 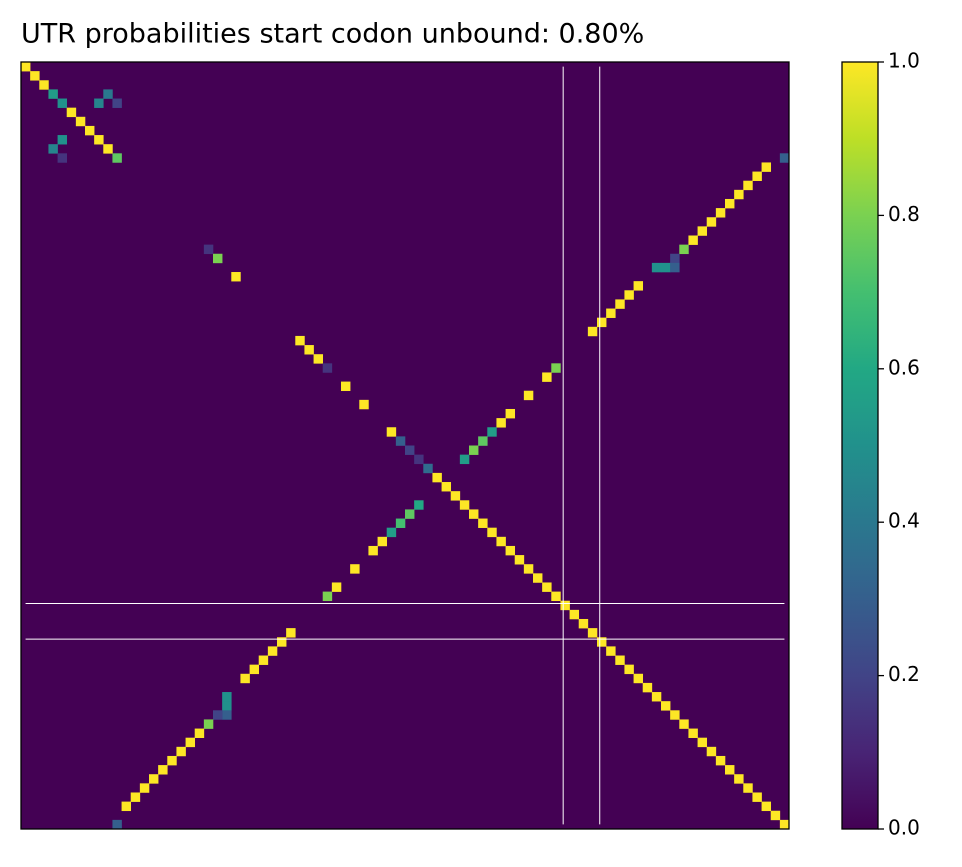 What do you see at coordinates (904, 61) in the screenshot?
I see `colorbar-tick-label: 1.0` at bounding box center [904, 61].